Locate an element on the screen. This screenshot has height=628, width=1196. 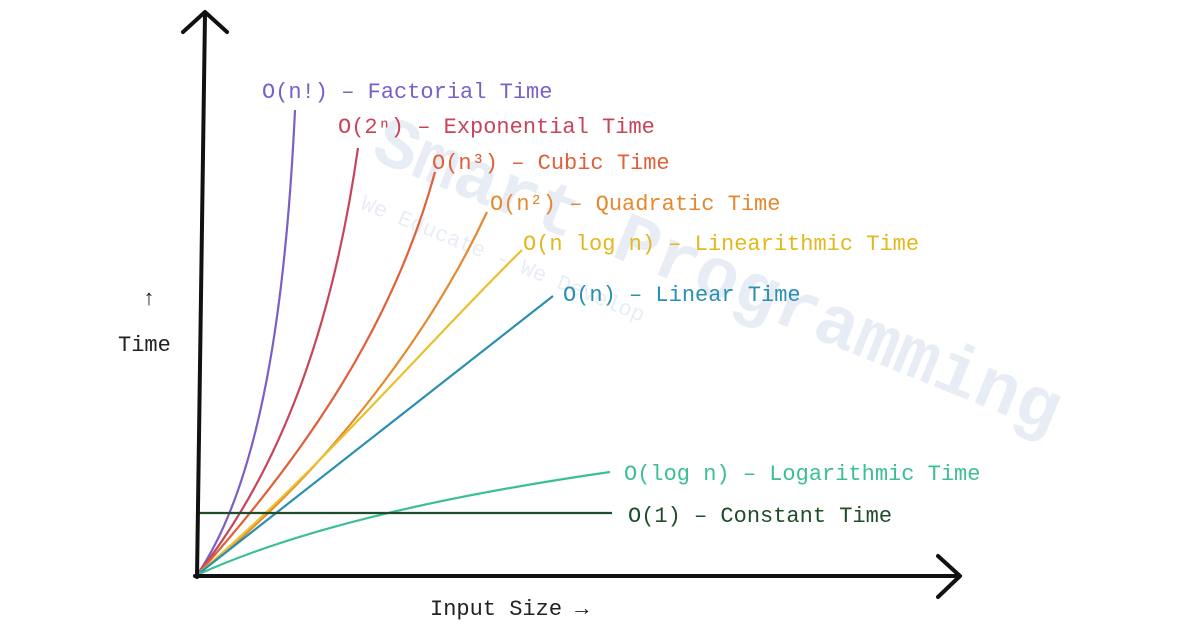
curve-label: O(log n) – Logarithmic Time is located at coordinates (802, 474).